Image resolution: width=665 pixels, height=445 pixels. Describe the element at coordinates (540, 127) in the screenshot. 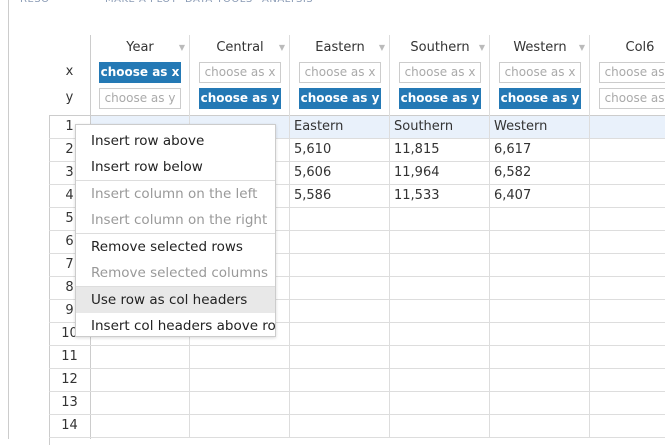

I see `cell: Western` at that location.